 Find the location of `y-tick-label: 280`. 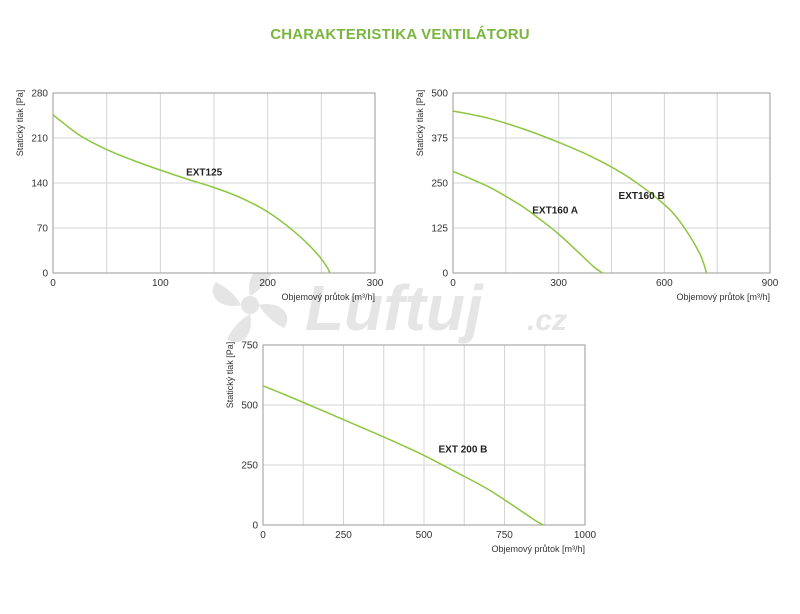

y-tick-label: 280 is located at coordinates (39, 94).